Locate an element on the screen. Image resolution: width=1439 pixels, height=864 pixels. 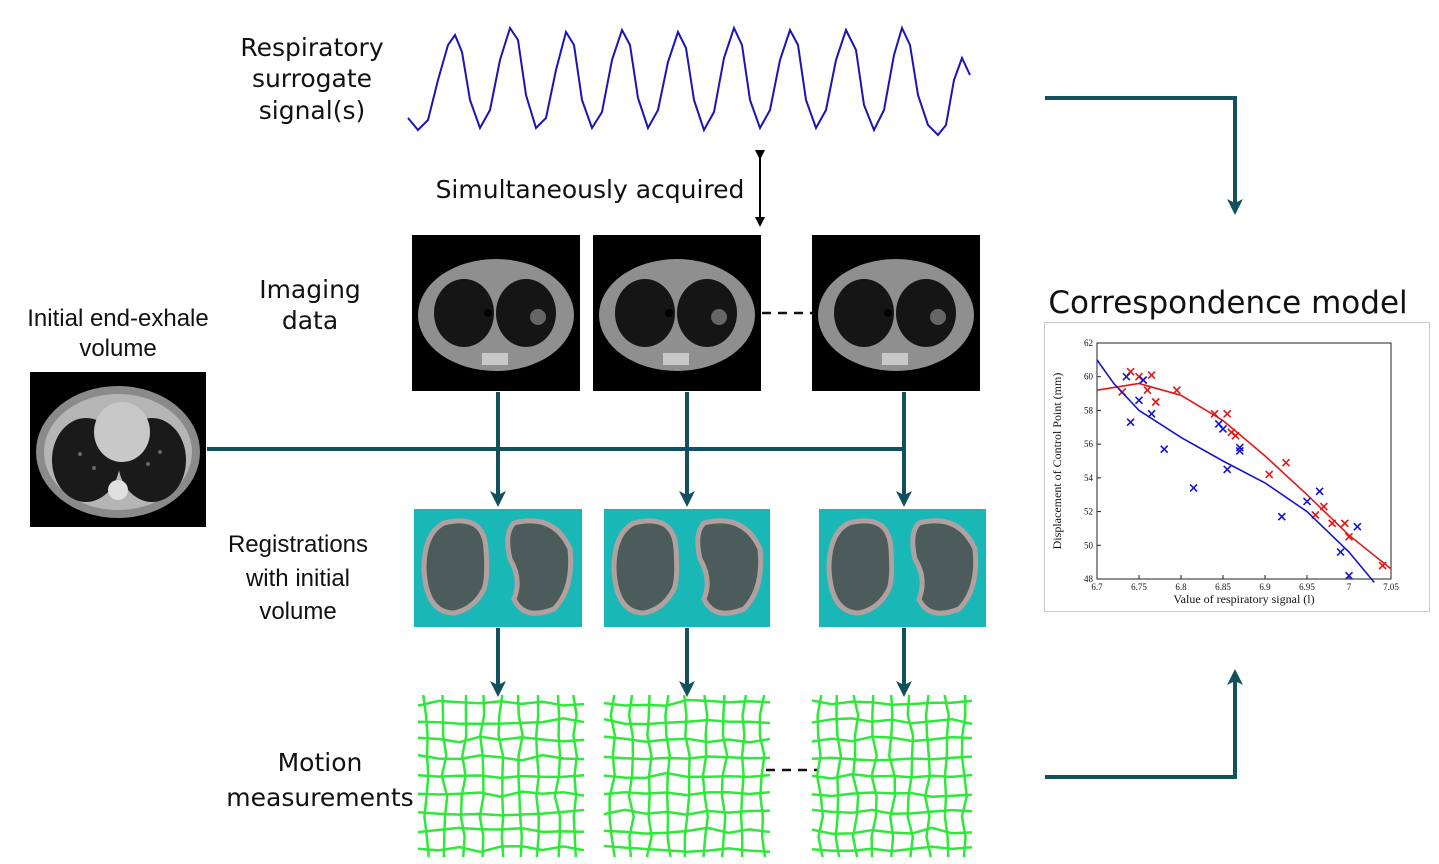
x-axis-label: Value of respiratory signal (l) is located at coordinates (1243, 599).